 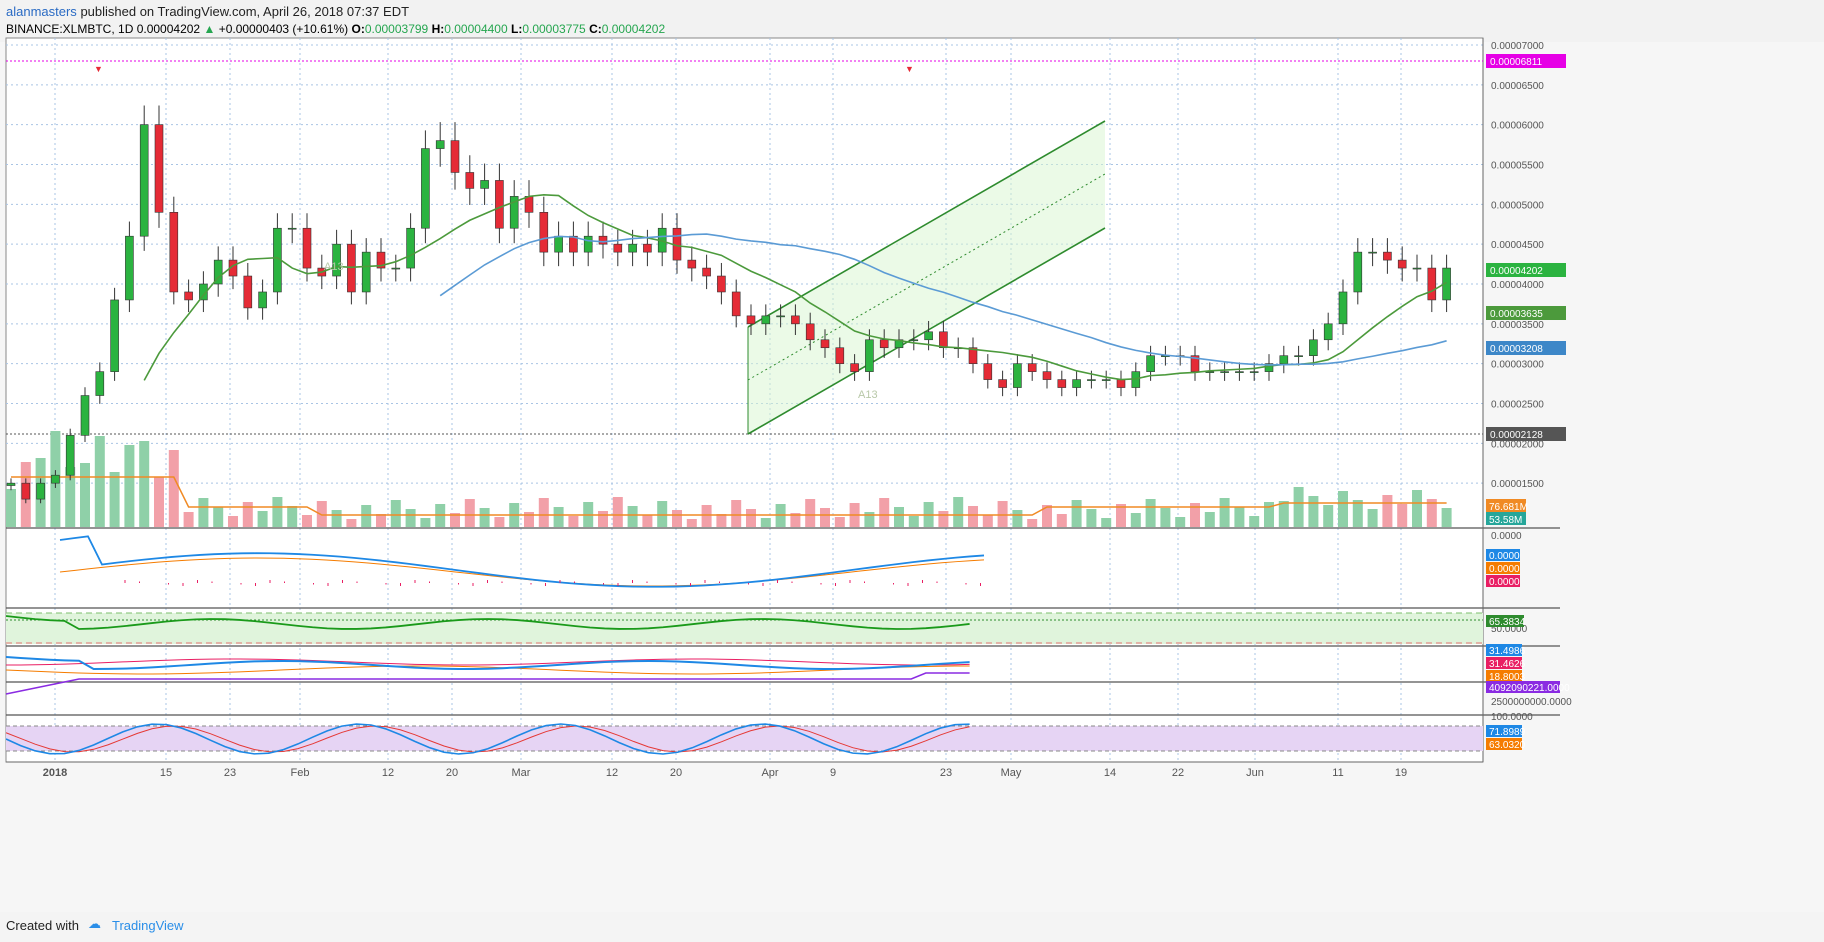 I want to click on rsi-band, so click(x=744, y=628).